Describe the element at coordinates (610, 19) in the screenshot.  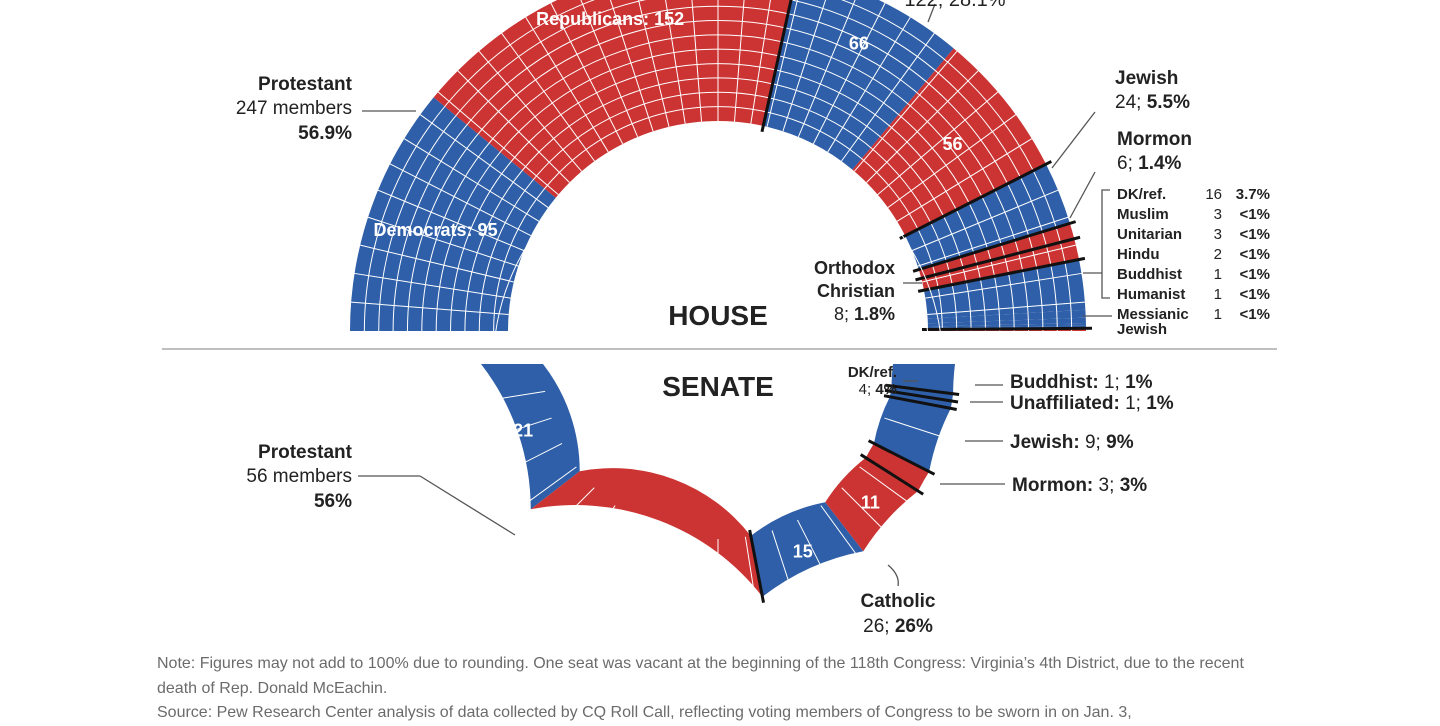
I see `house-republicans-label: Republicans: 152` at that location.